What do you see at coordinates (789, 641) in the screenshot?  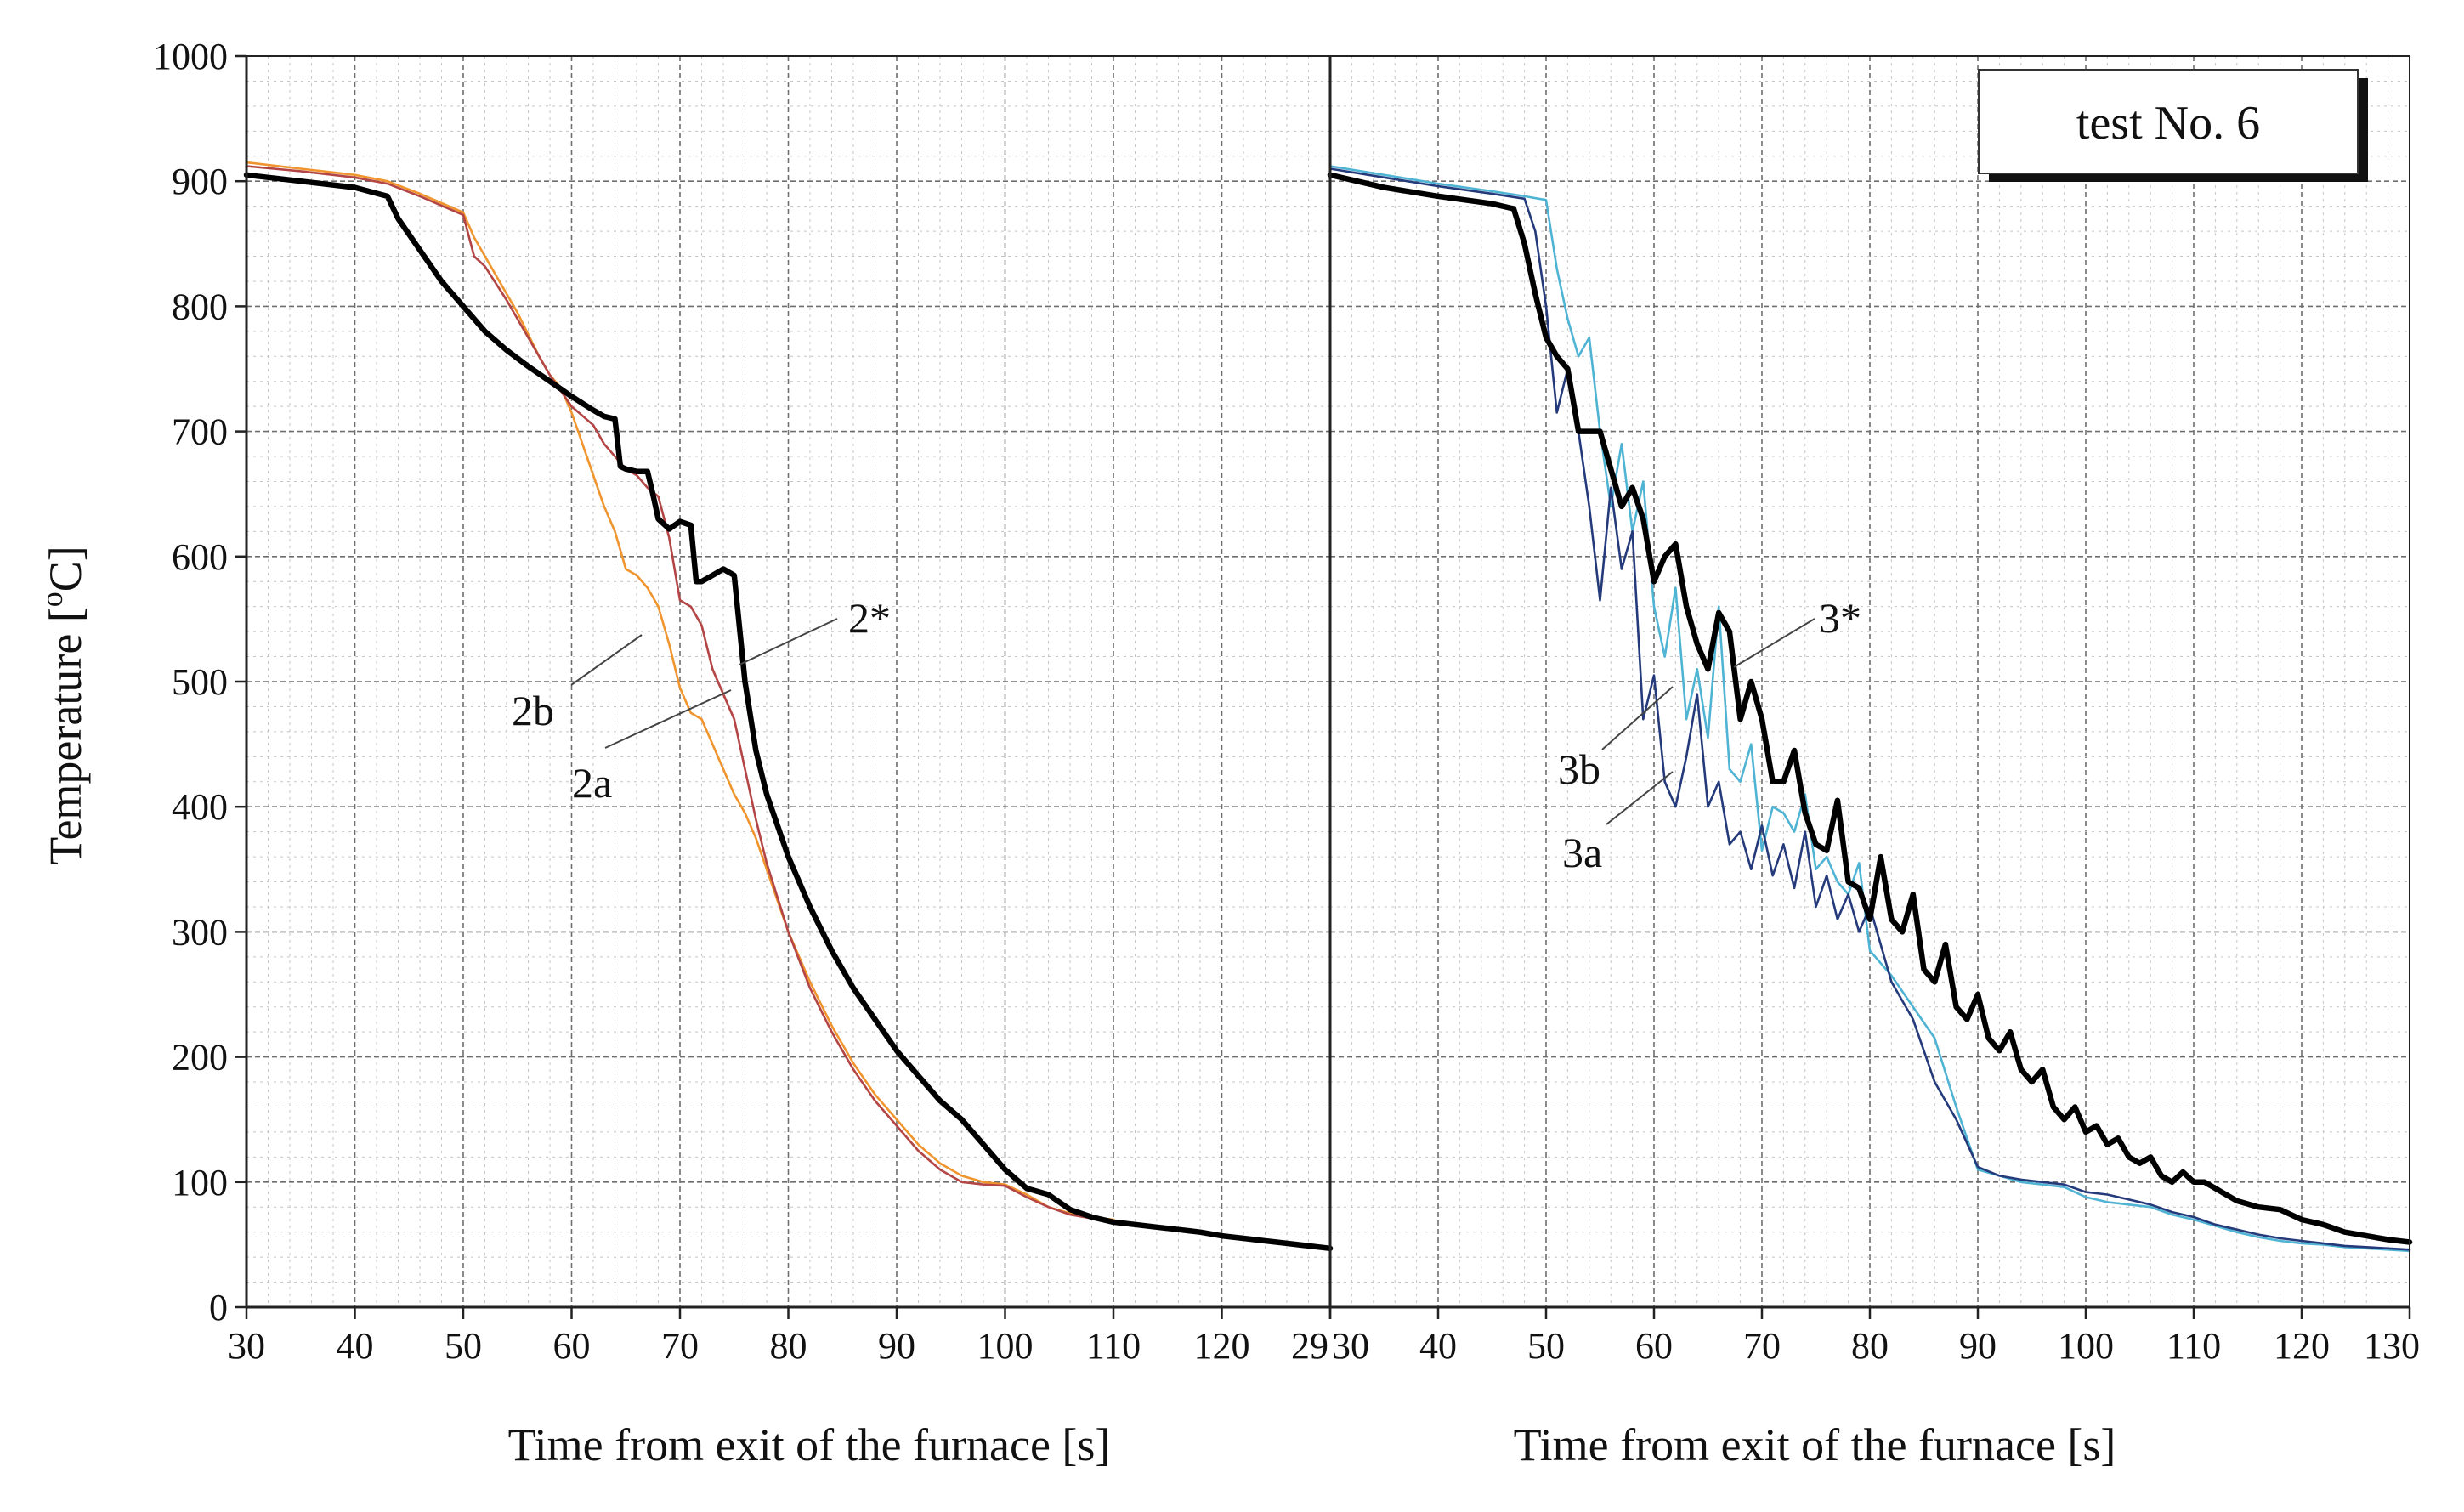 I see `leader-2star` at bounding box center [789, 641].